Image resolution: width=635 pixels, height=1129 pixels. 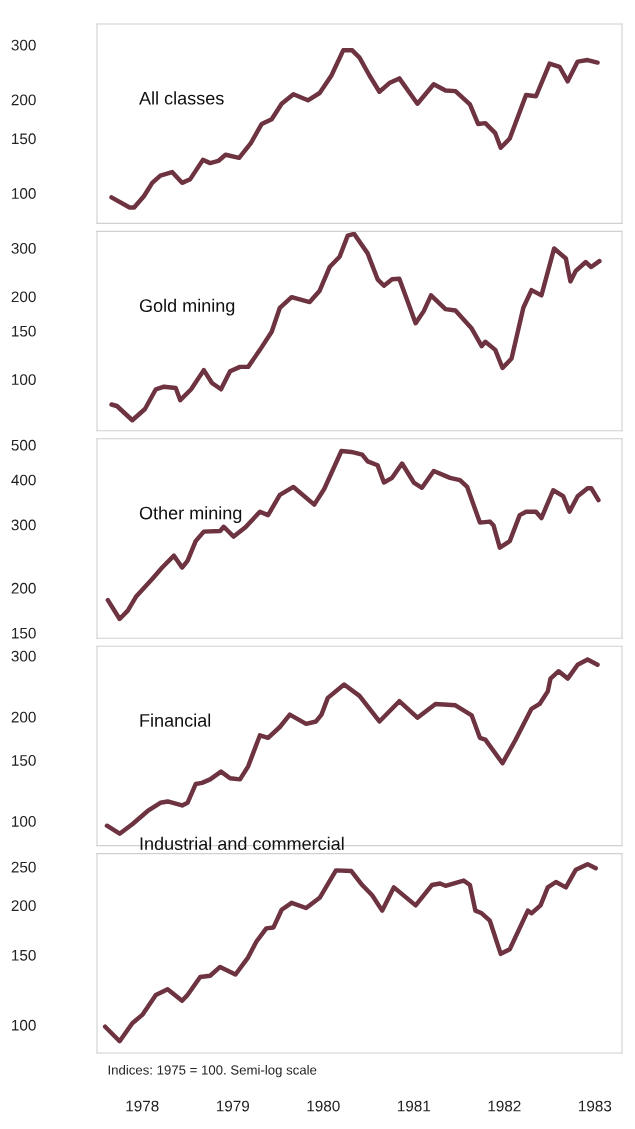 What do you see at coordinates (175, 720) in the screenshot?
I see `text: Financial` at bounding box center [175, 720].